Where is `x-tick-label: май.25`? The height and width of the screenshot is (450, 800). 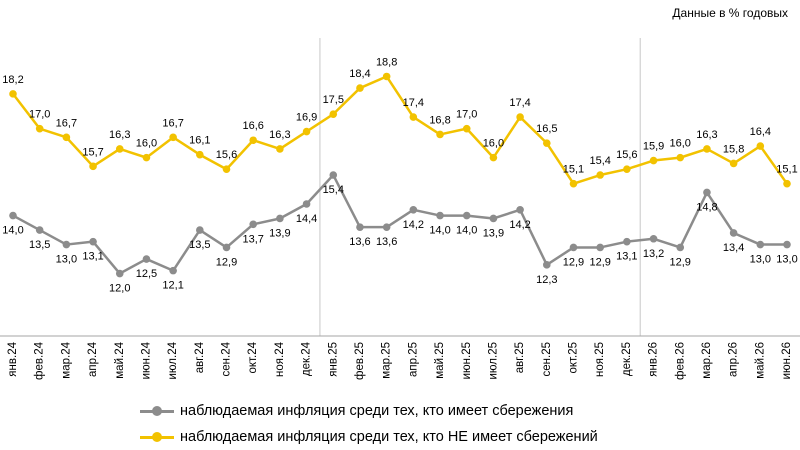 x-tick-label: май.25 is located at coordinates (440, 360).